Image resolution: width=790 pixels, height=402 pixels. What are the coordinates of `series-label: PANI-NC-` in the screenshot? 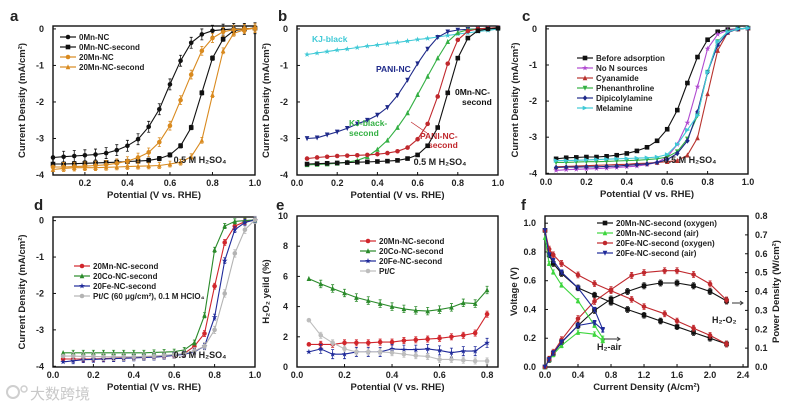 It's located at (439, 136).